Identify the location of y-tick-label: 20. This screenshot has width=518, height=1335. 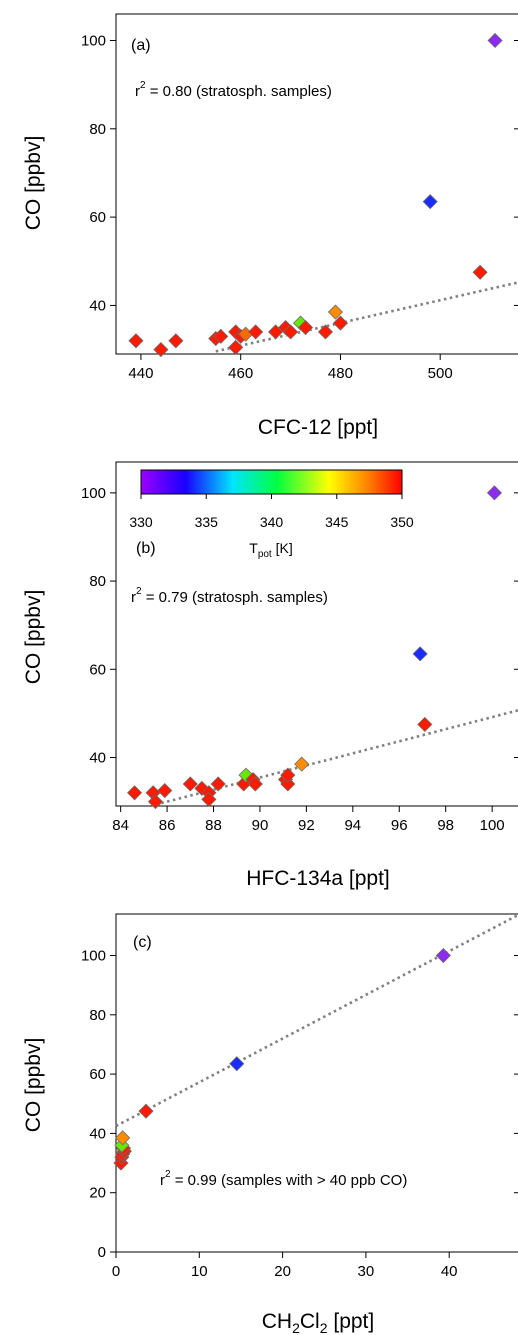
(97, 1193).